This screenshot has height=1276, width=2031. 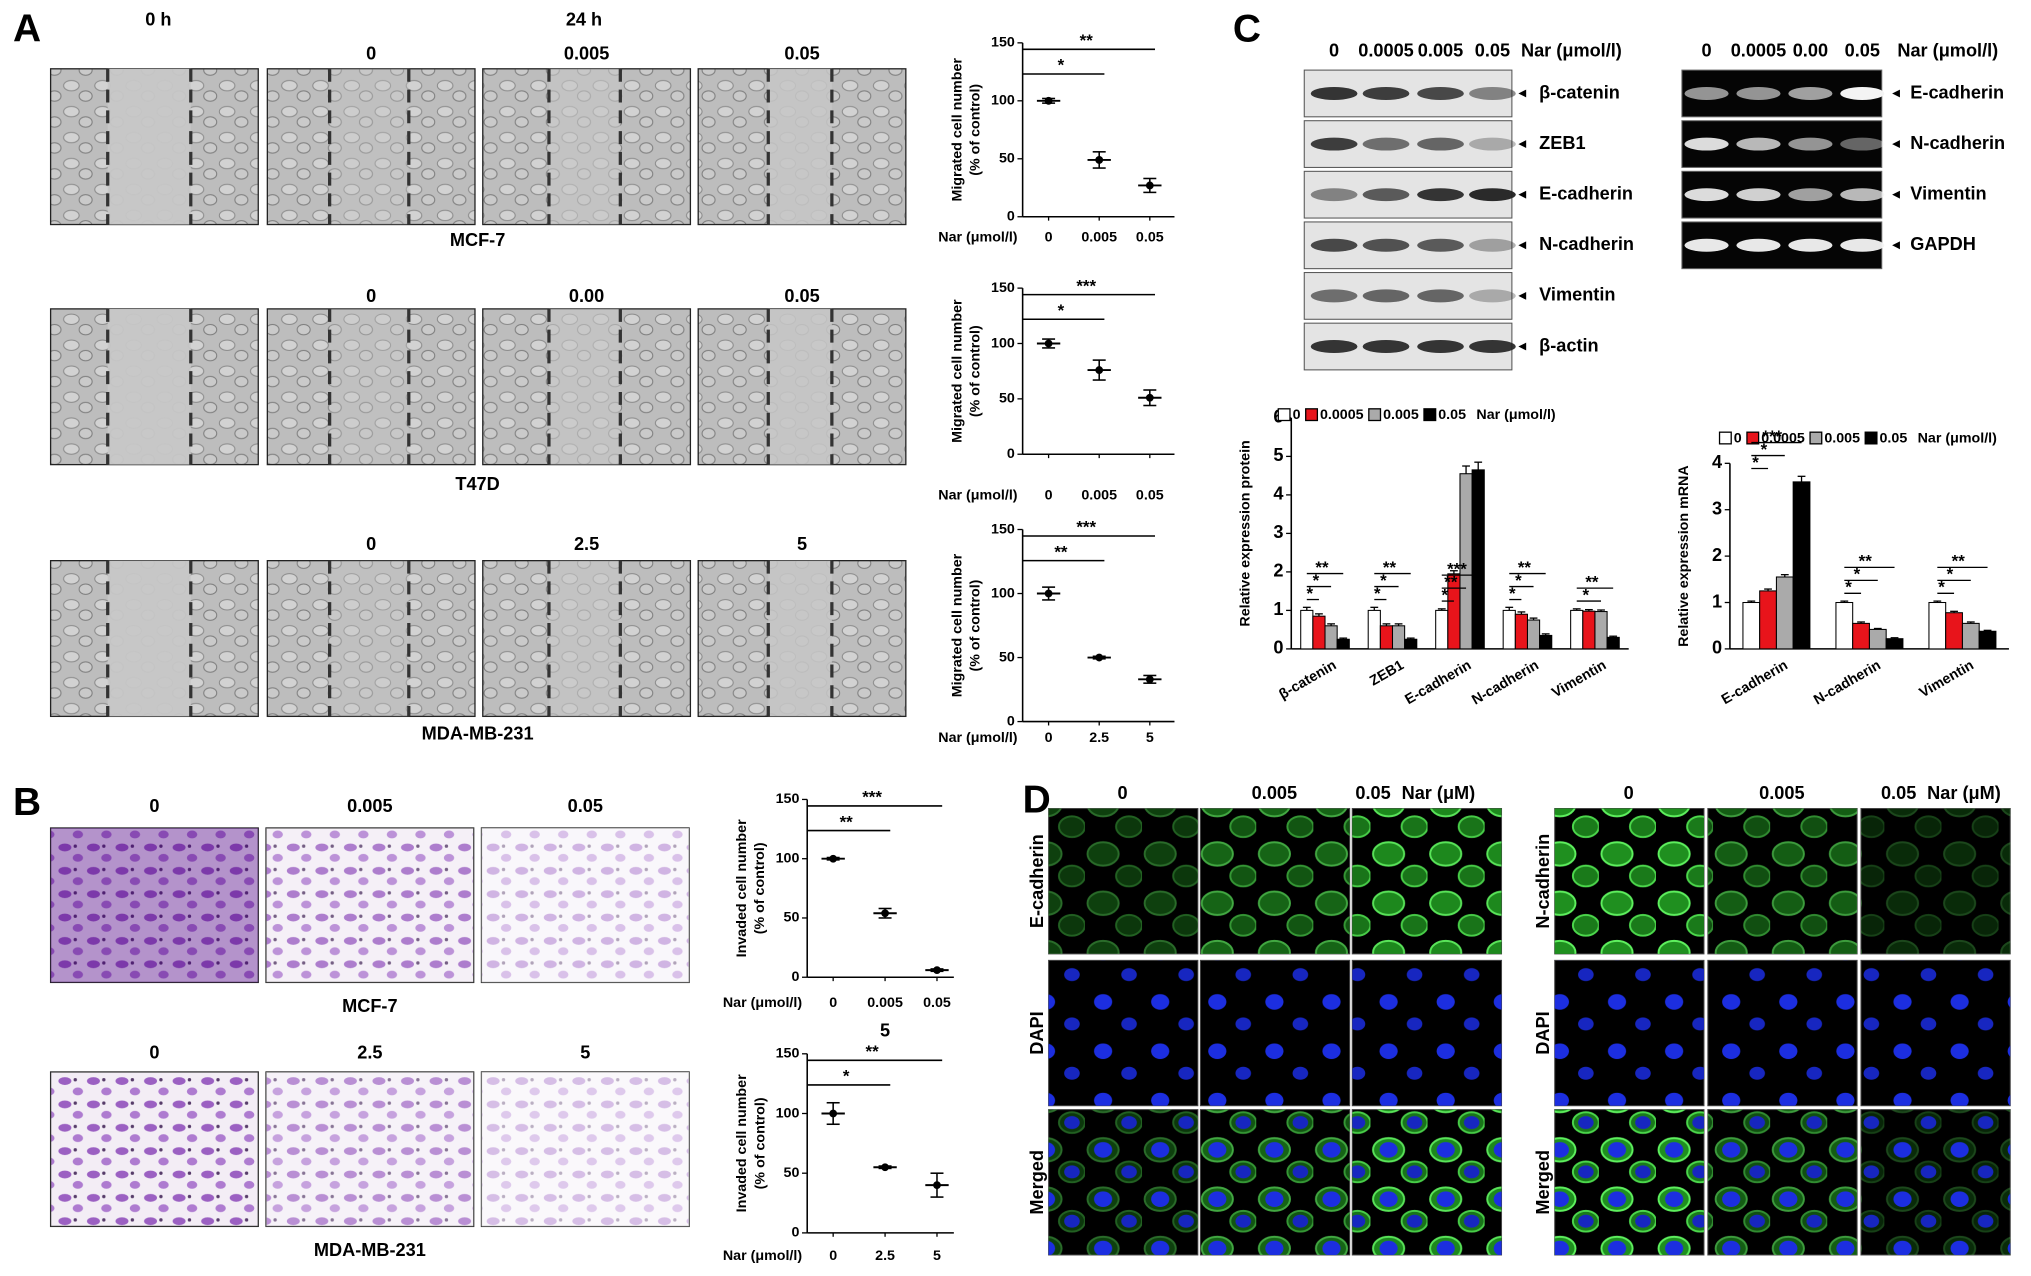 What do you see at coordinates (1037, 799) in the screenshot?
I see `panel-label: D` at bounding box center [1037, 799].